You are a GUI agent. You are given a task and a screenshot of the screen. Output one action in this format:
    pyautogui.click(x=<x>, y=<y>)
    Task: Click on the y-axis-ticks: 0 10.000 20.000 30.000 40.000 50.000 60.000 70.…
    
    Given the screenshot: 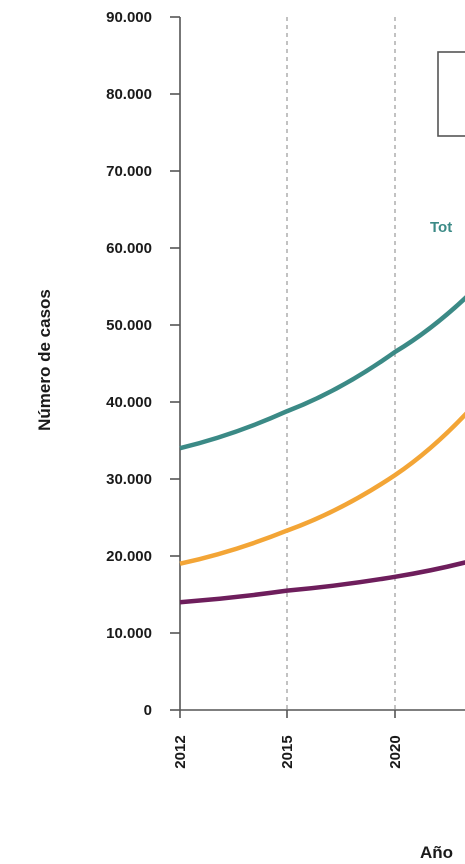 What is the action you would take?
    pyautogui.click(x=143, y=364)
    